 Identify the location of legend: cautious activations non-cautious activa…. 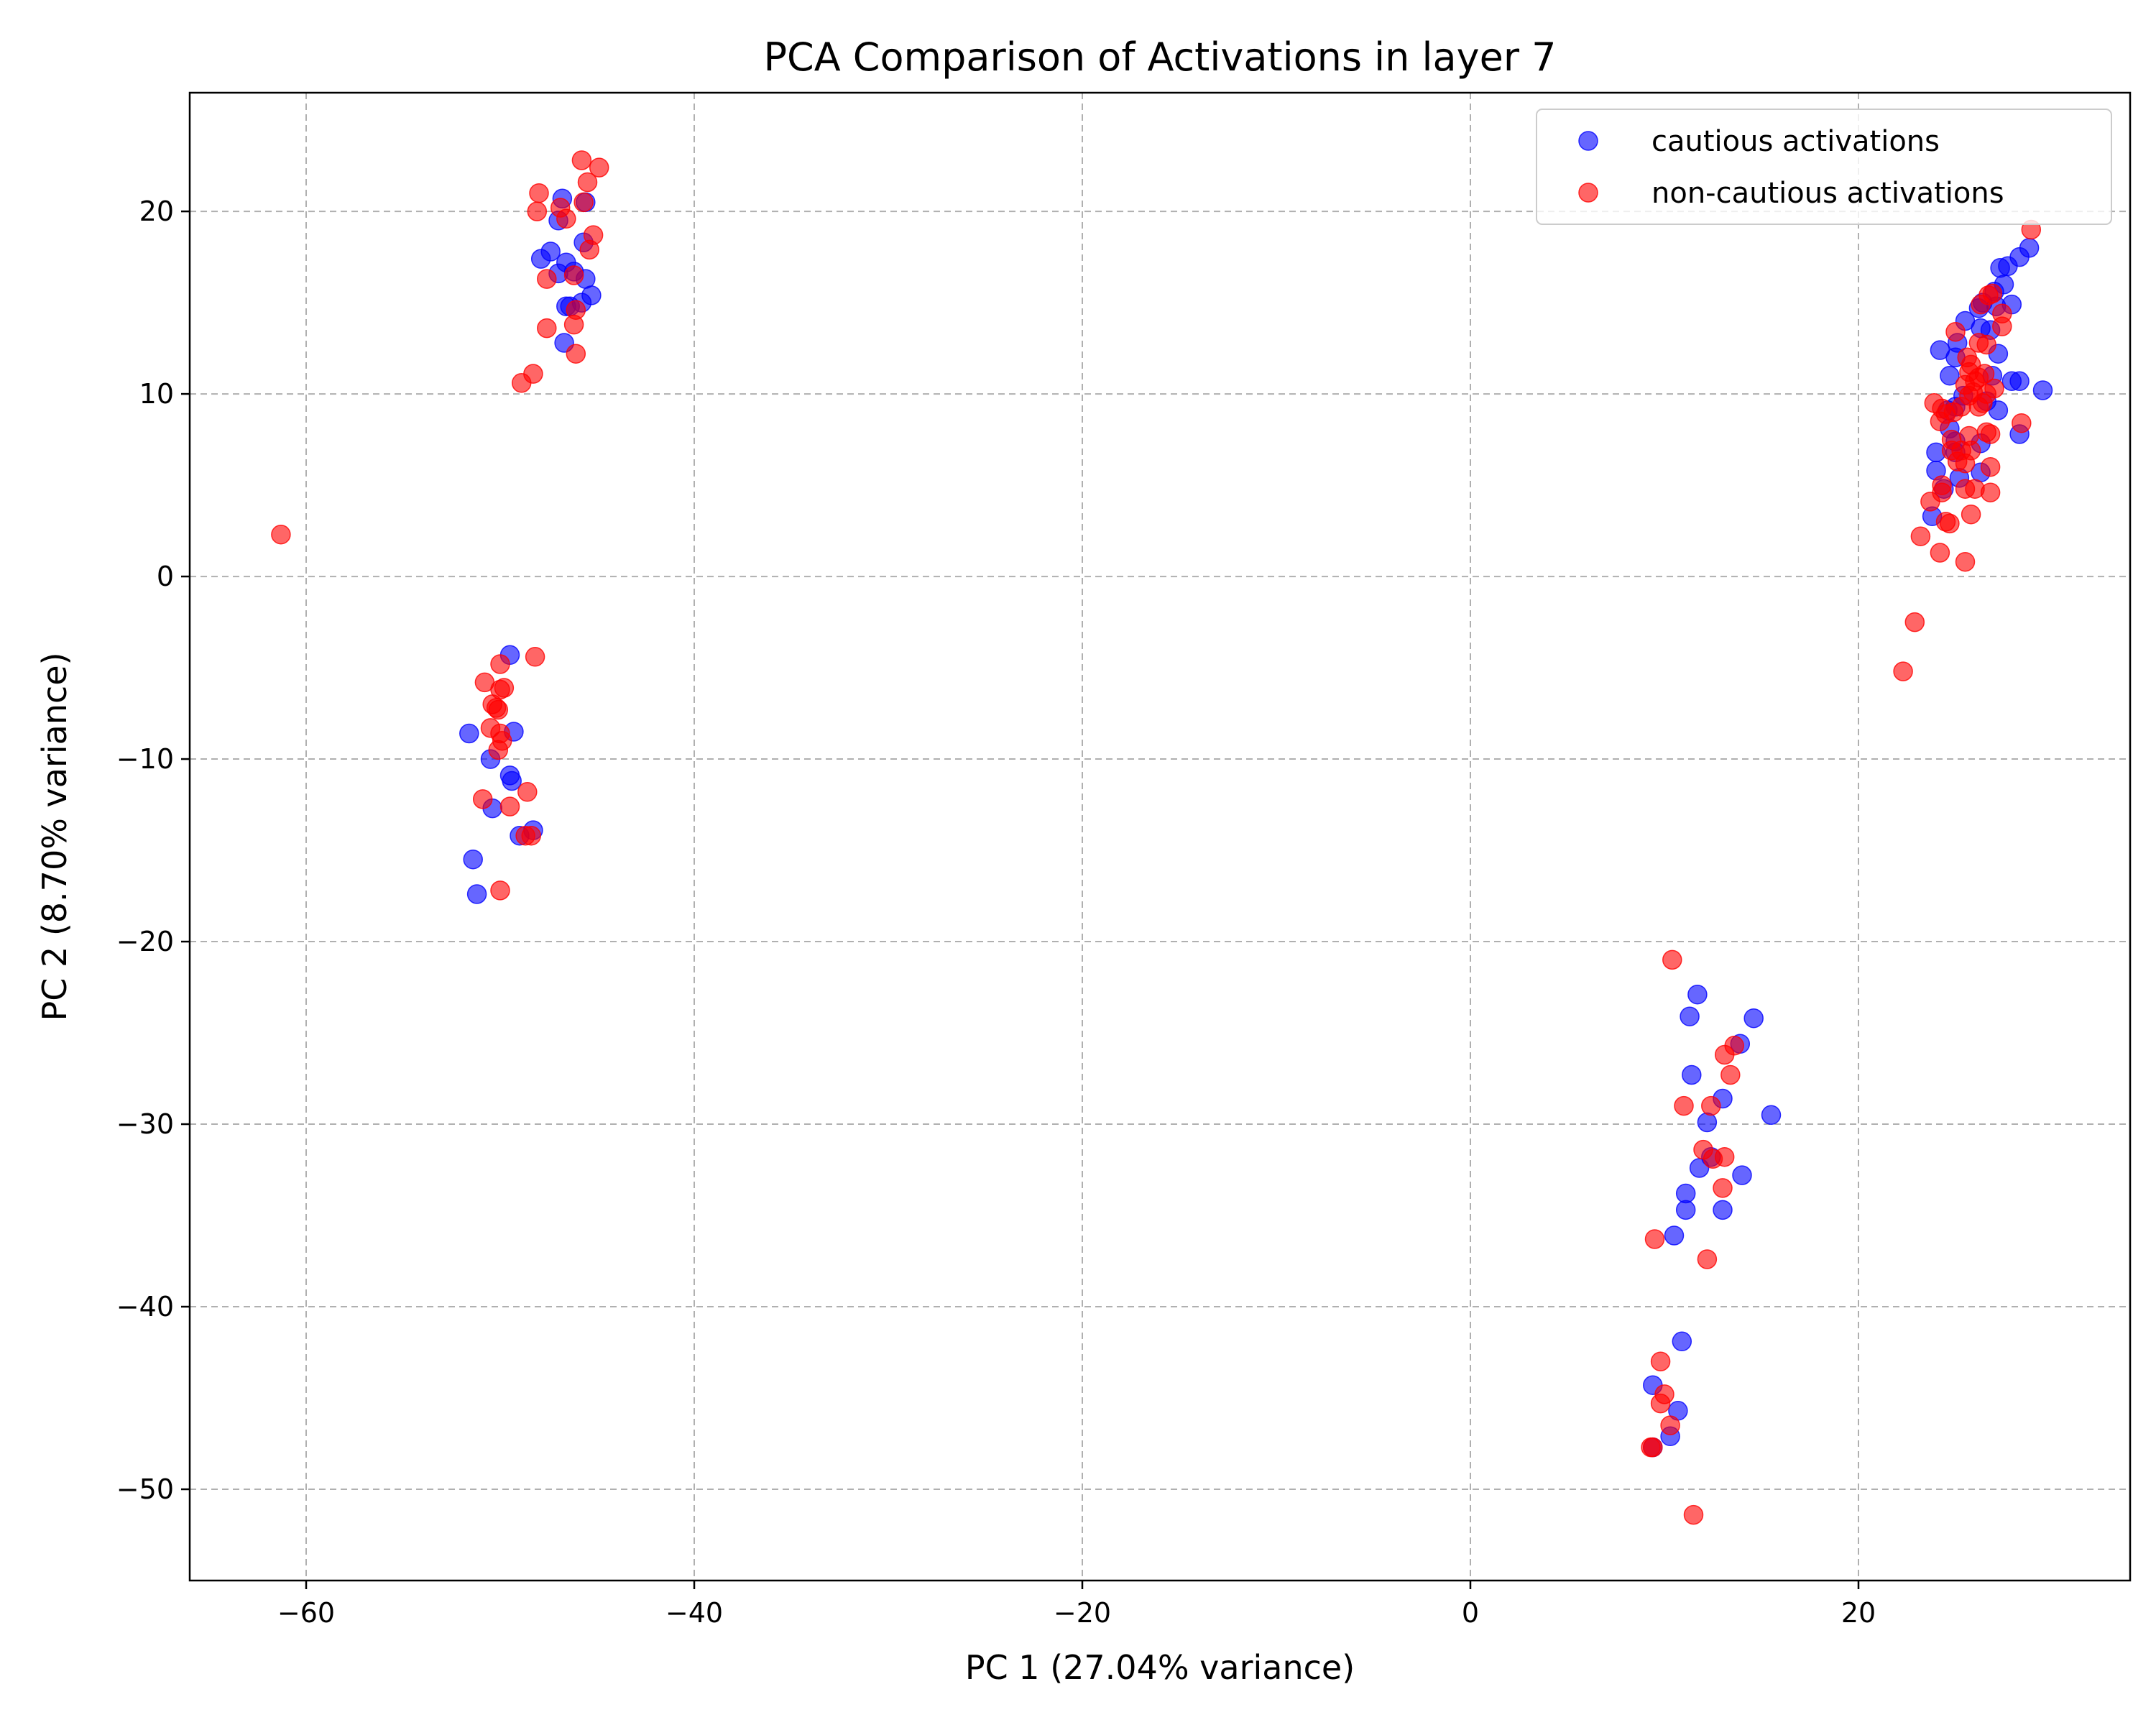
(1824, 167).